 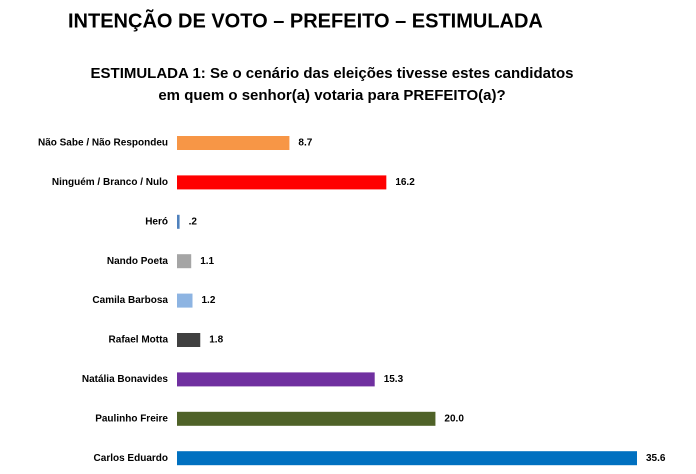 I want to click on value-label: .2, so click(x=193, y=221).